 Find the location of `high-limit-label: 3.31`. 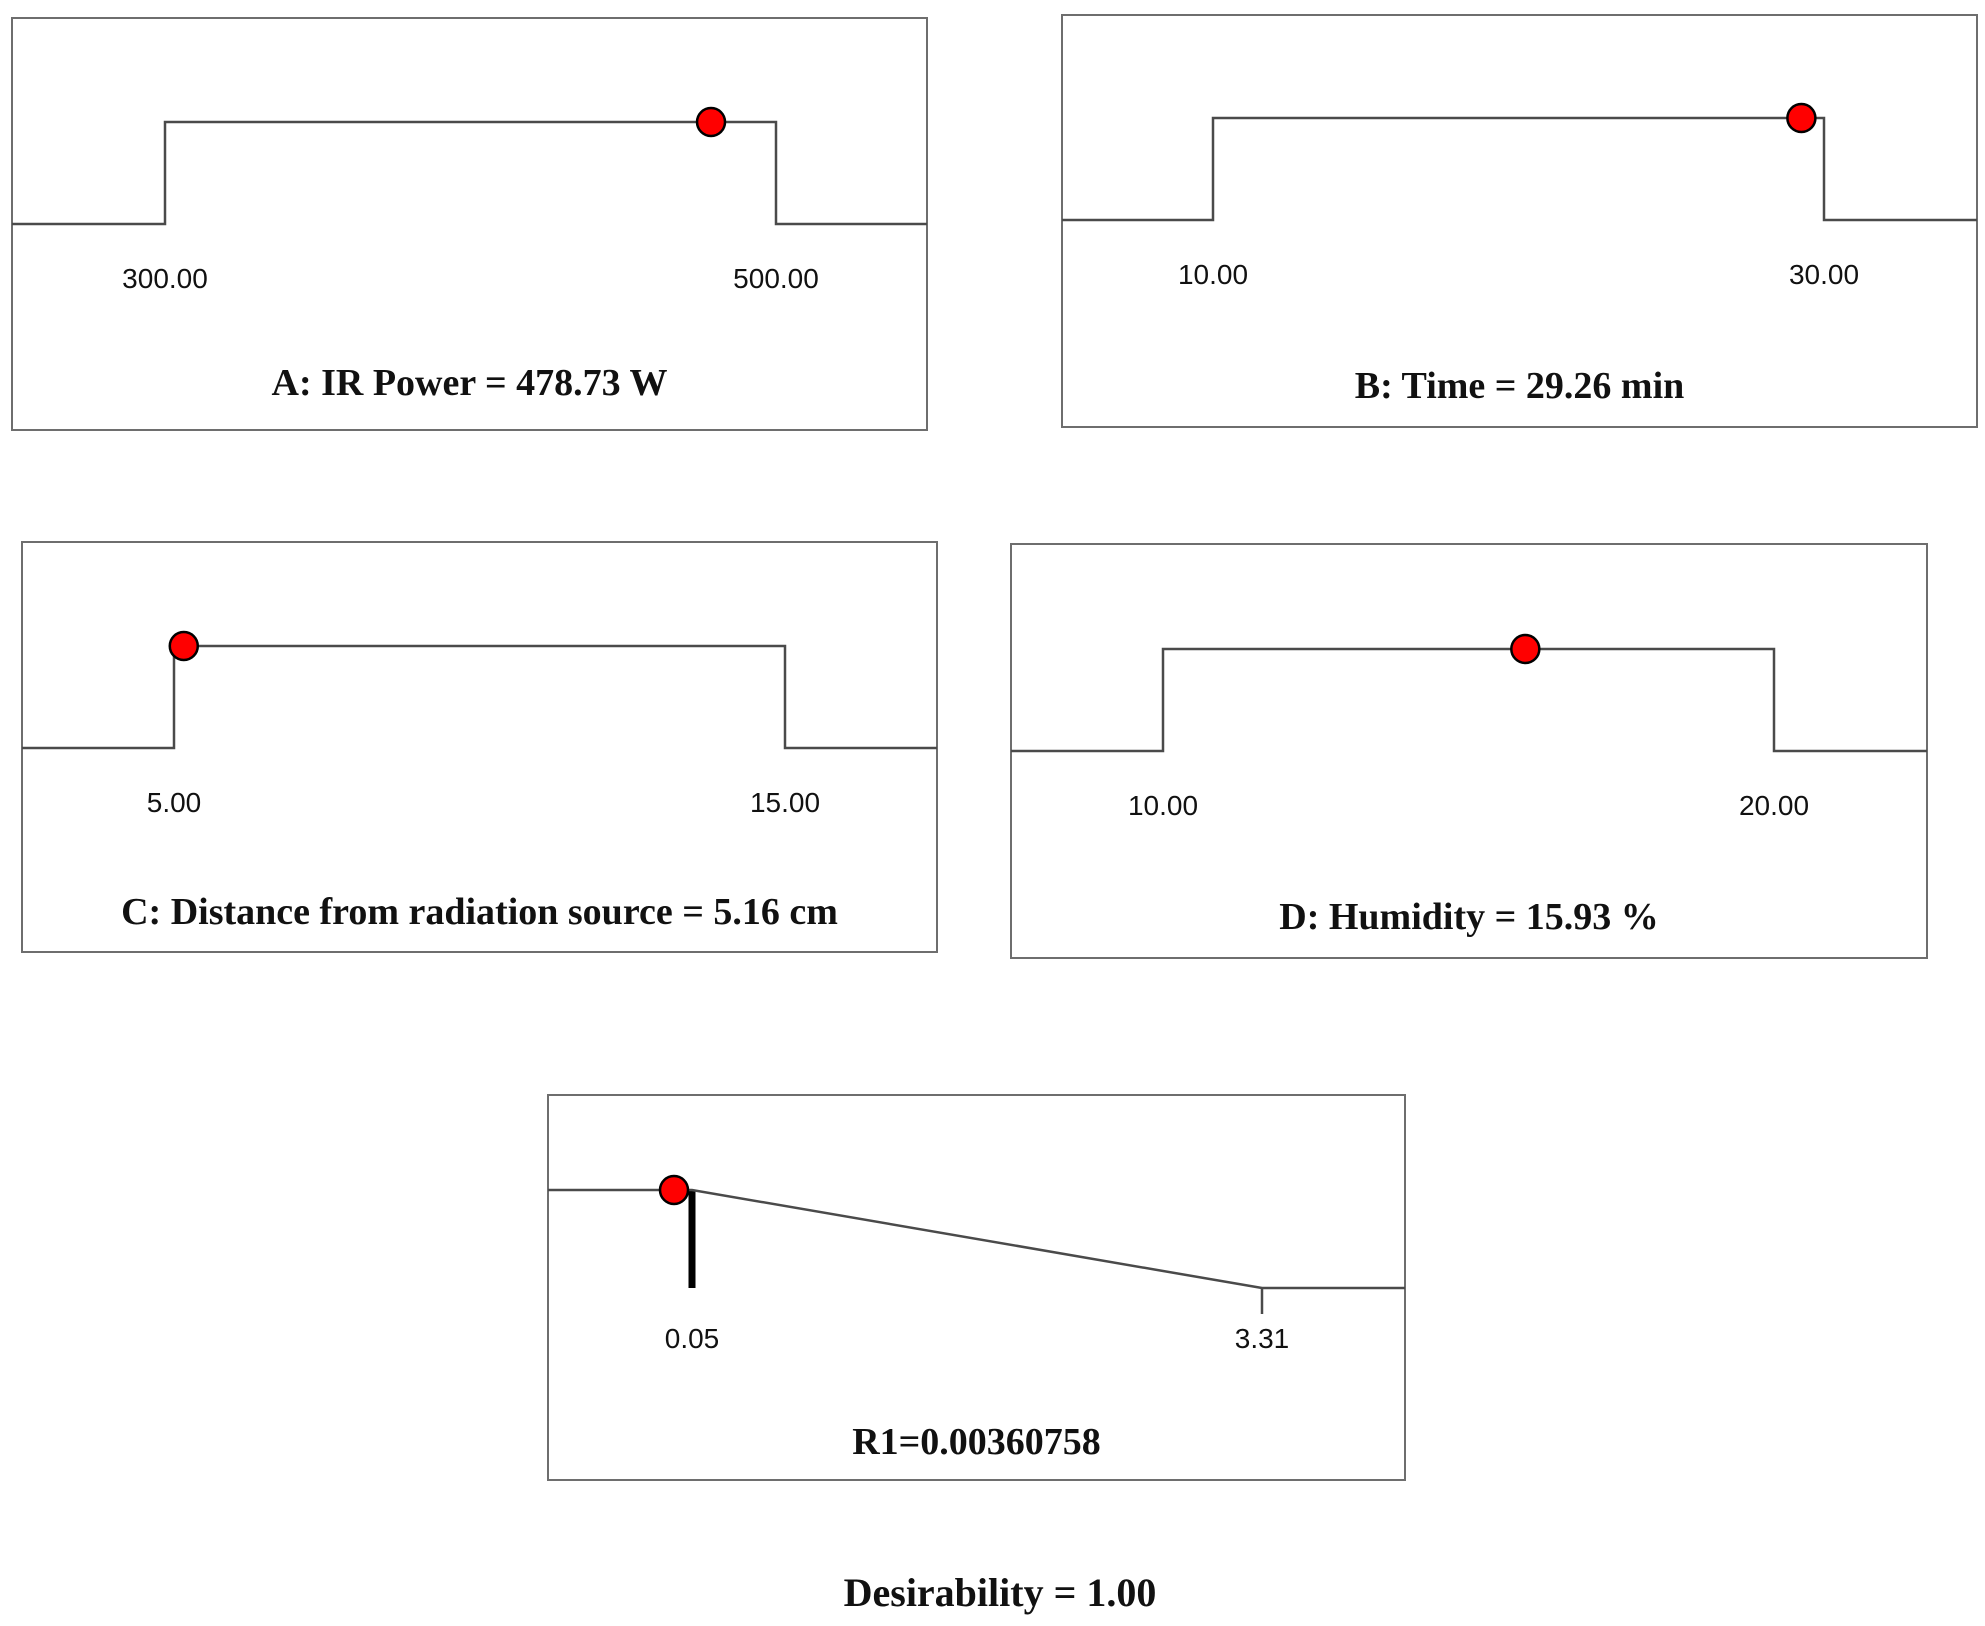

high-limit-label: 3.31 is located at coordinates (1262, 1338).